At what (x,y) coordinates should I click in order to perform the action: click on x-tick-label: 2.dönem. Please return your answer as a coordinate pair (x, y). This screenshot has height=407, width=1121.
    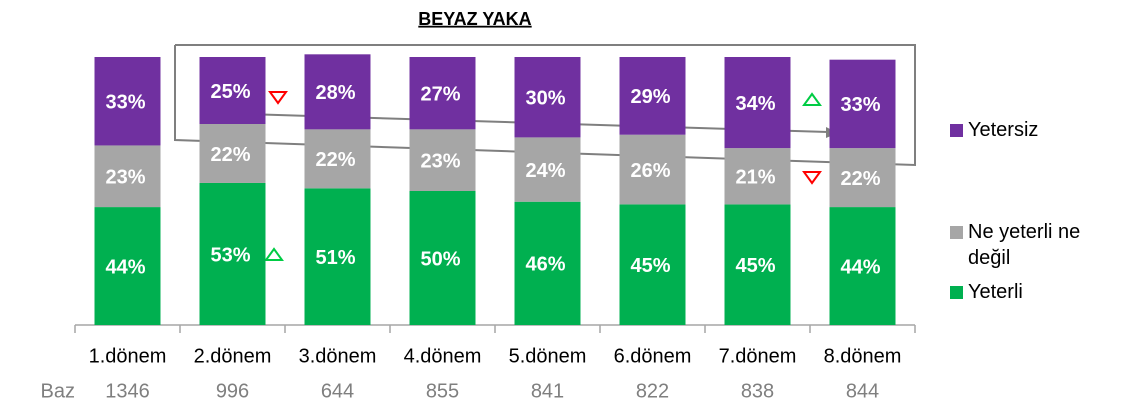
    Looking at the image, I should click on (233, 356).